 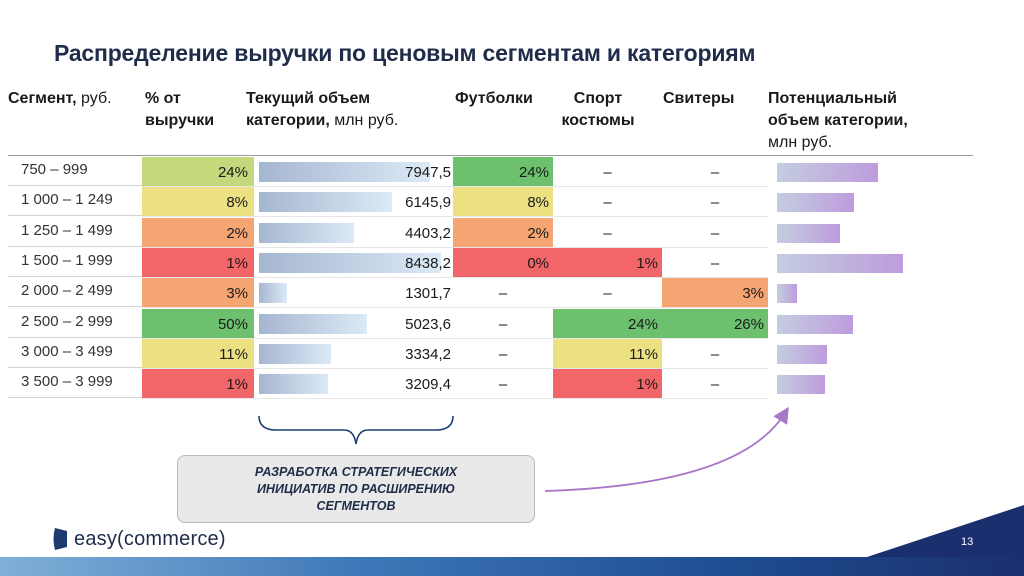 I want to click on volume-value: 3334,2, so click(x=428, y=354).